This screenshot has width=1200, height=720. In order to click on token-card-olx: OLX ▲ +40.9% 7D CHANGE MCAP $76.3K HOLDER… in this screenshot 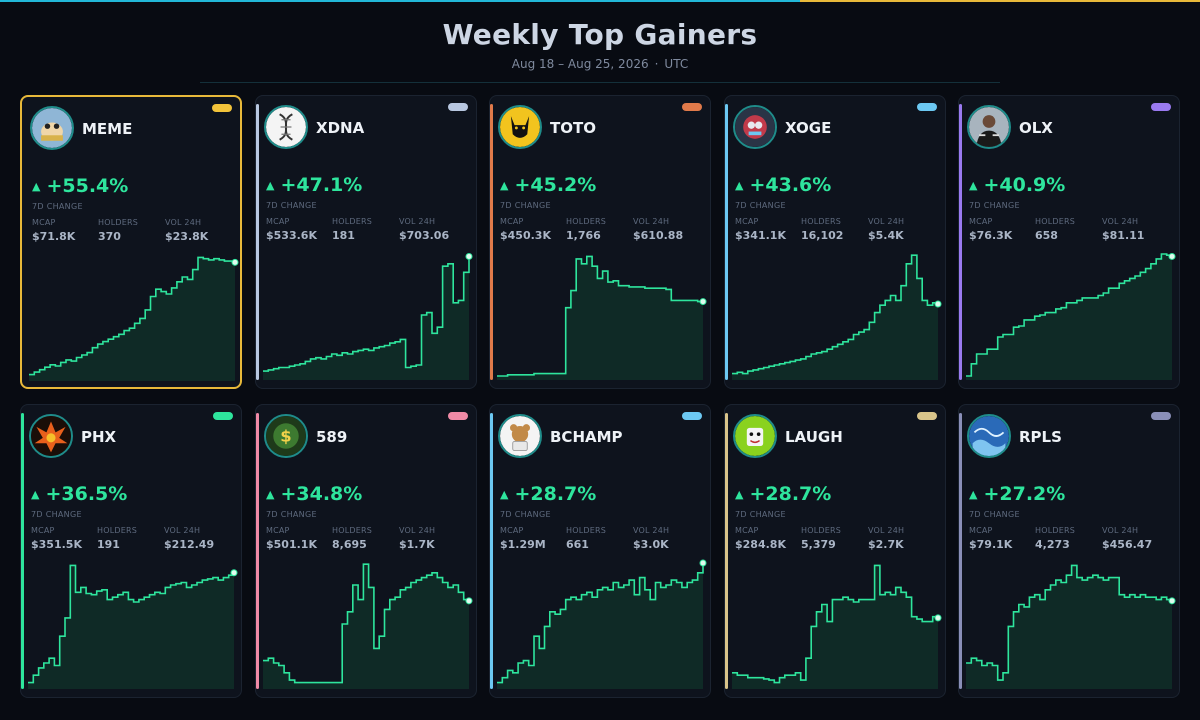, I will do `click(1069, 242)`.